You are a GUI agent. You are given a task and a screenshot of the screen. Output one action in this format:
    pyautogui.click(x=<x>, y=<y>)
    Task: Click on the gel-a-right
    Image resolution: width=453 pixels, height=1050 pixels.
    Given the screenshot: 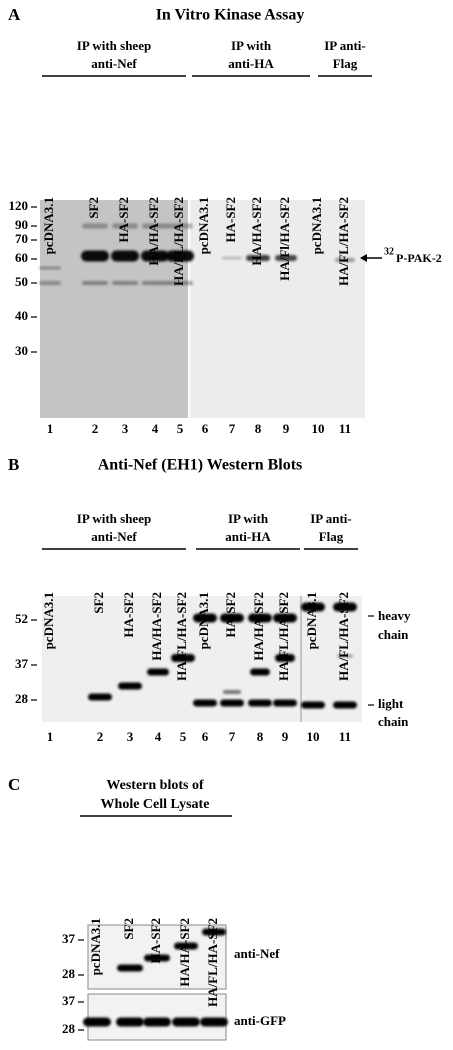 What is the action you would take?
    pyautogui.click(x=277, y=309)
    